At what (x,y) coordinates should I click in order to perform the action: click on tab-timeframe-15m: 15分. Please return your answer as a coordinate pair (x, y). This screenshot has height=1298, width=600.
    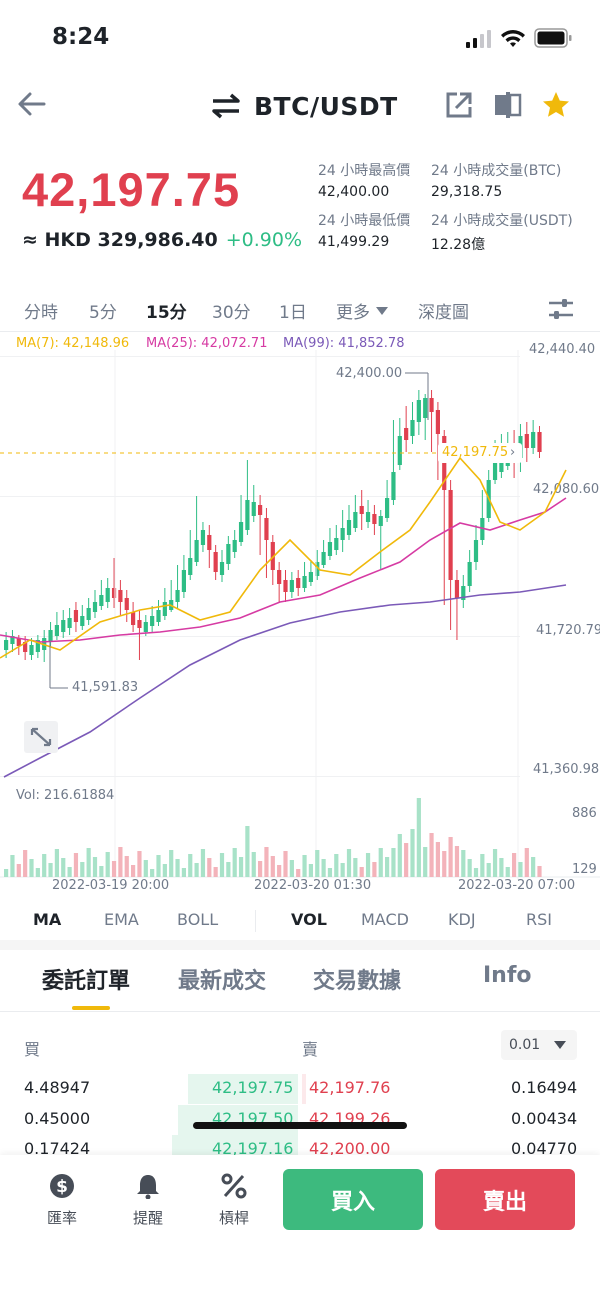
    Looking at the image, I should click on (166, 313).